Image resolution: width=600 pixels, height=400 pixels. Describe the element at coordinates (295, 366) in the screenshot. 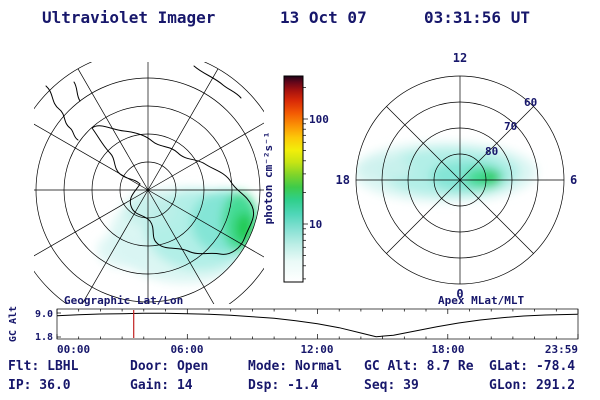

I see `status-mode: Mode: Normal` at that location.